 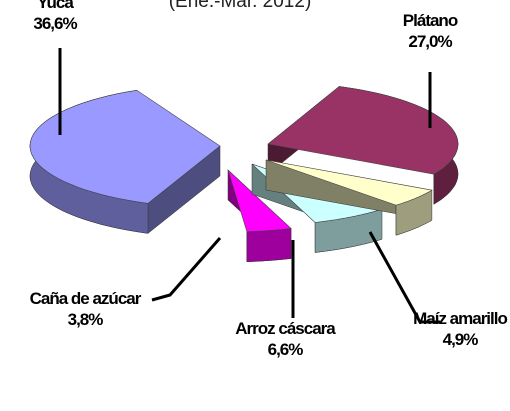 I want to click on category-name: Maíz amarillo, so click(x=460, y=318).